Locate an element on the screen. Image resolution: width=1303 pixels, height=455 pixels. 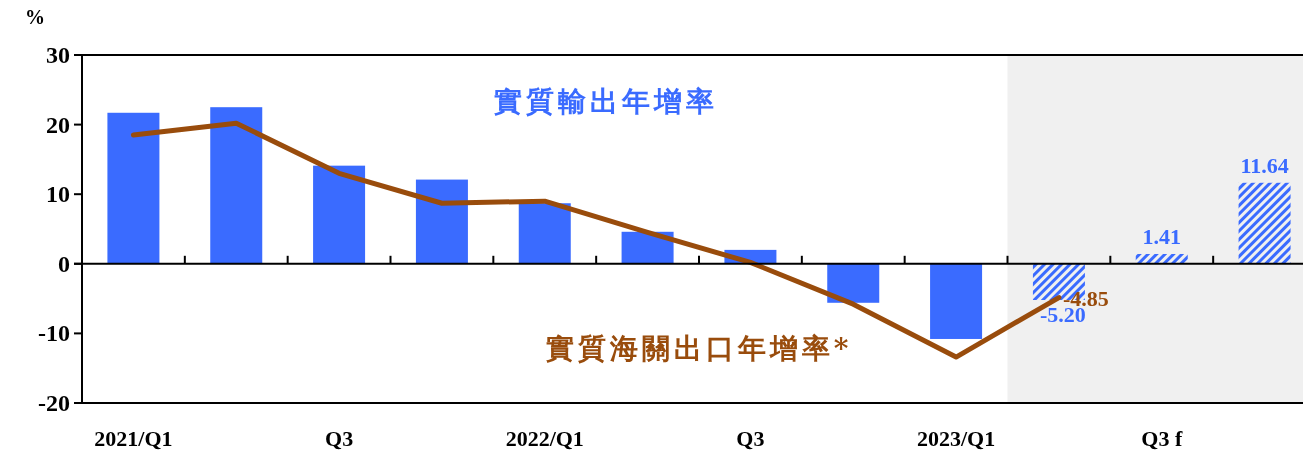
text: 實質輸出年增率 is located at coordinates (606, 101).